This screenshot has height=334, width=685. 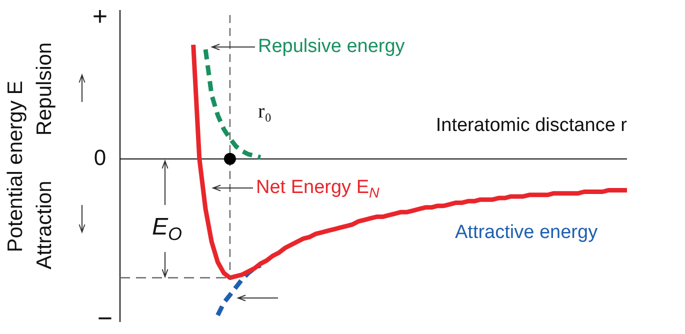 I want to click on x-axis-title: Interatomic disctance r, so click(x=532, y=125).